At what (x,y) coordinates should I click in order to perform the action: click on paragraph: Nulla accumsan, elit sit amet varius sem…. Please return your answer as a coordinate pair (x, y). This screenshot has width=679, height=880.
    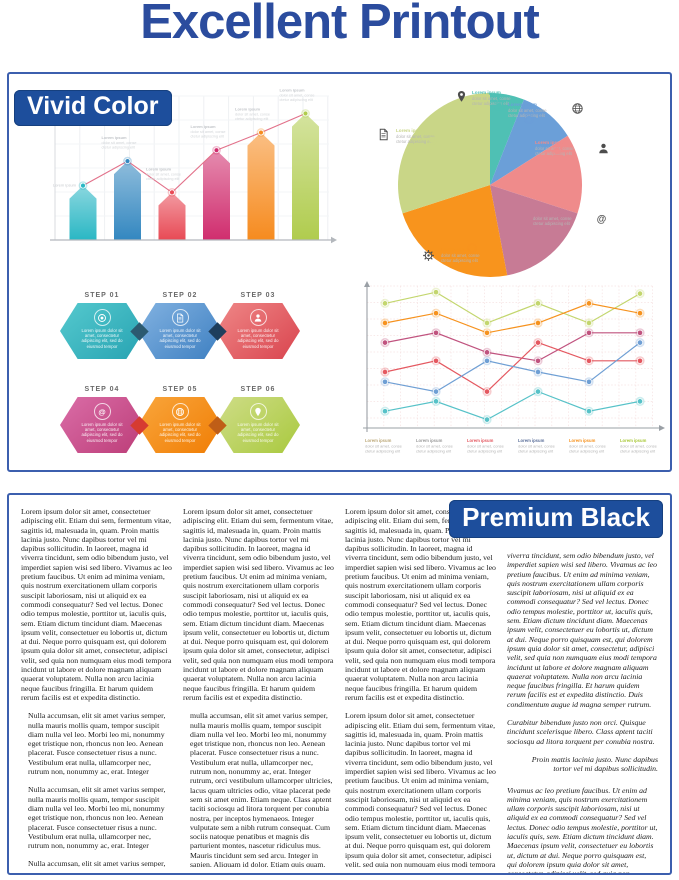
    Looking at the image, I should click on (97, 863).